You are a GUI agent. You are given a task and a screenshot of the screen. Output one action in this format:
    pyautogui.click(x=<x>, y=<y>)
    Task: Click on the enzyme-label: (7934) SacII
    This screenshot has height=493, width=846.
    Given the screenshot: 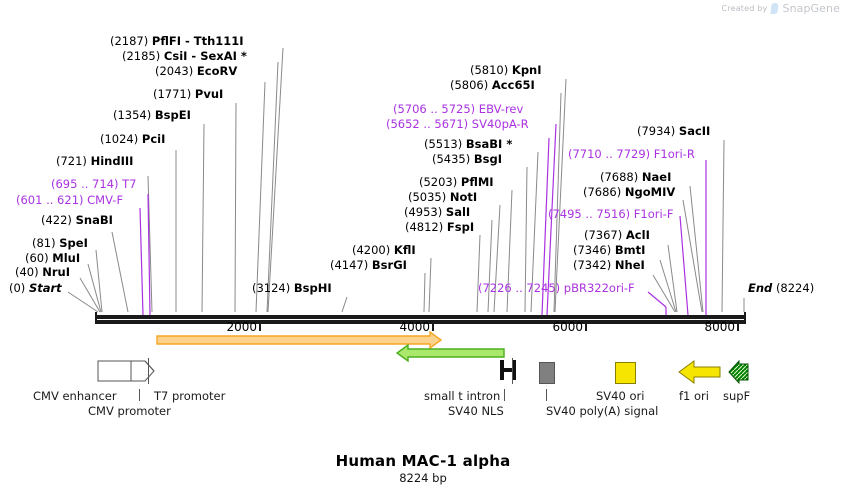 What is the action you would take?
    pyautogui.click(x=673, y=131)
    